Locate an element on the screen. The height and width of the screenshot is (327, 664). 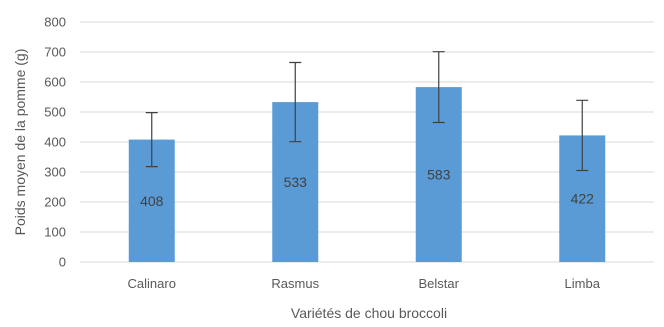
y-tick-label: 400 is located at coordinates (55, 142).